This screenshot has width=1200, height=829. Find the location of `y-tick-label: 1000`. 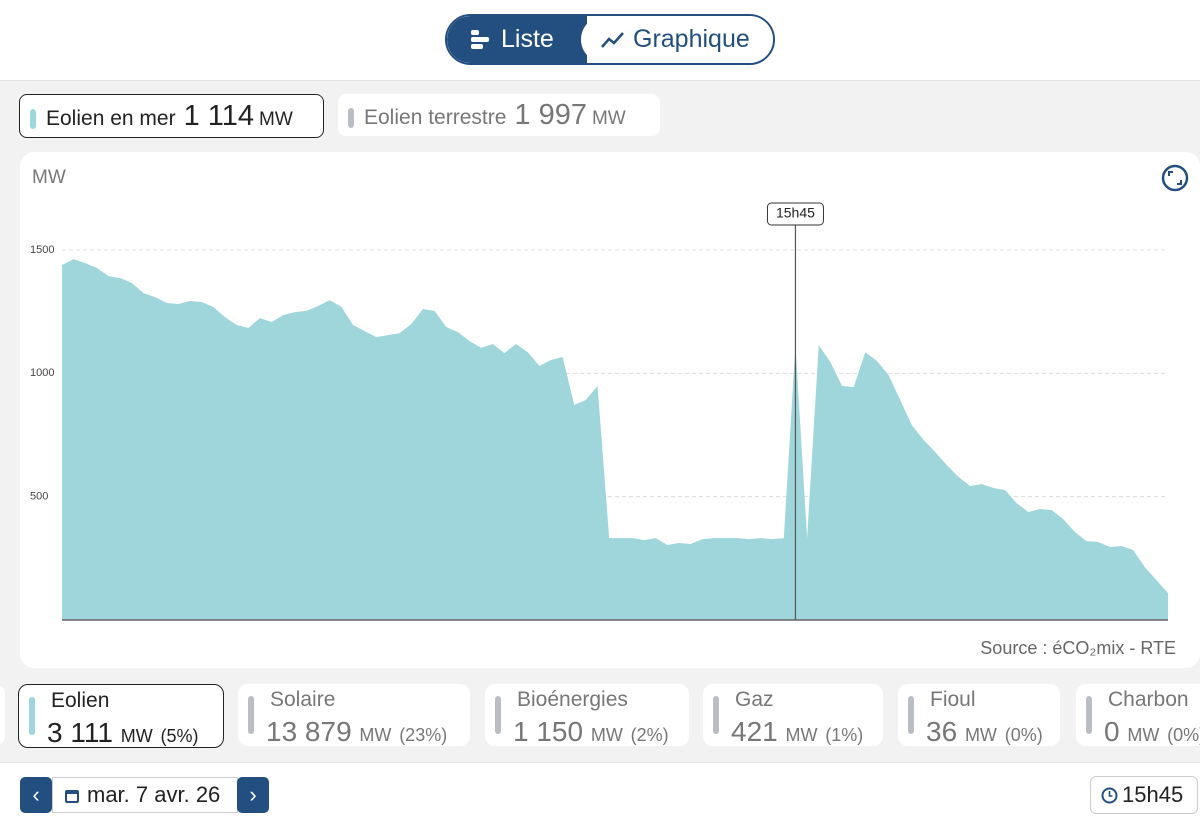

y-tick-label: 1000 is located at coordinates (42, 373).